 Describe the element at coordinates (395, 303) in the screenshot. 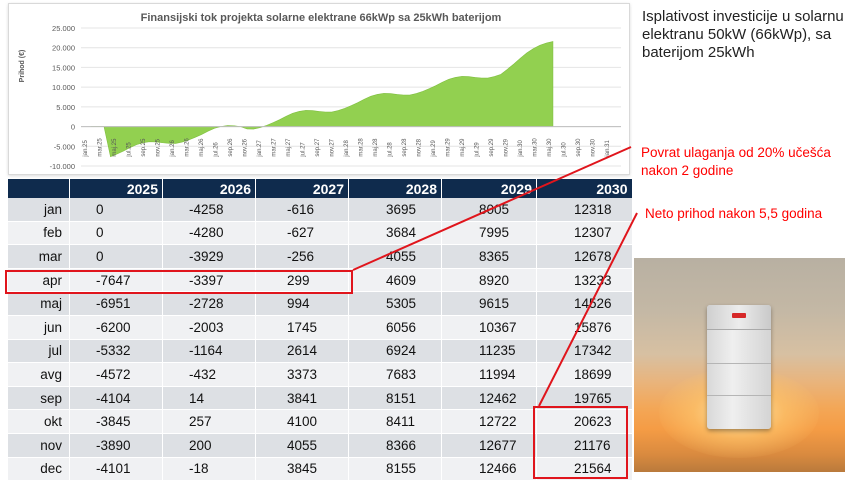

I see `value-cell: 5305` at that location.